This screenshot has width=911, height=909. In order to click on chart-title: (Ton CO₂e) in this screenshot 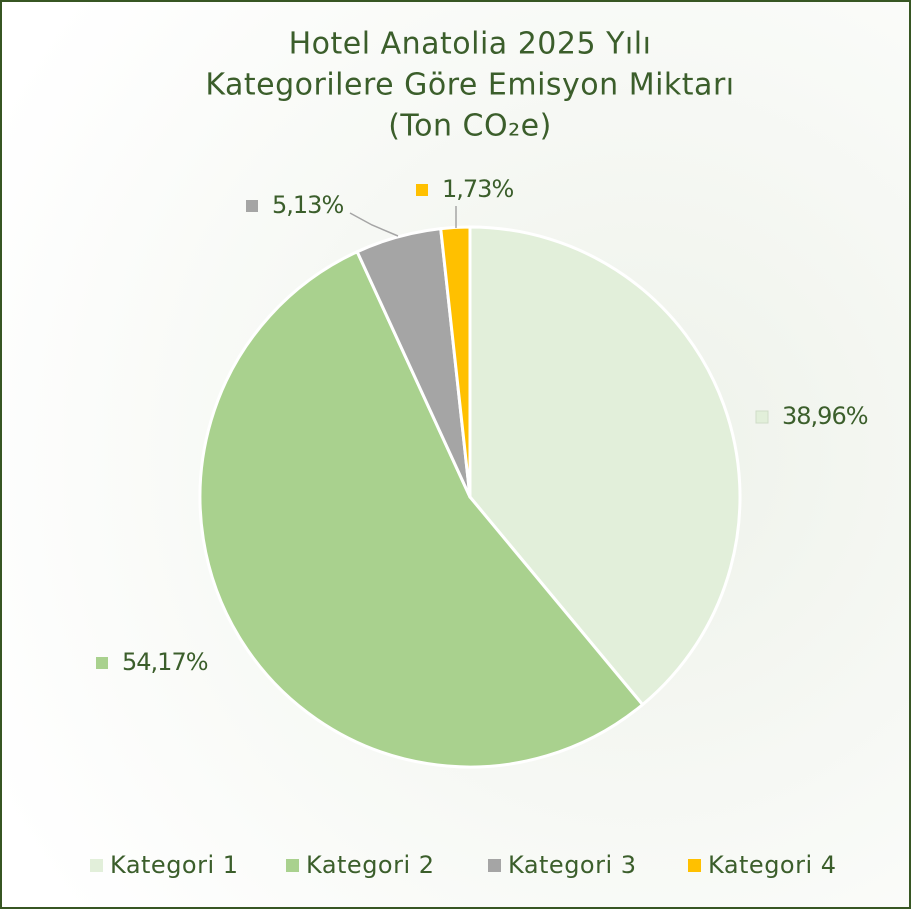, I will do `click(470, 126)`.